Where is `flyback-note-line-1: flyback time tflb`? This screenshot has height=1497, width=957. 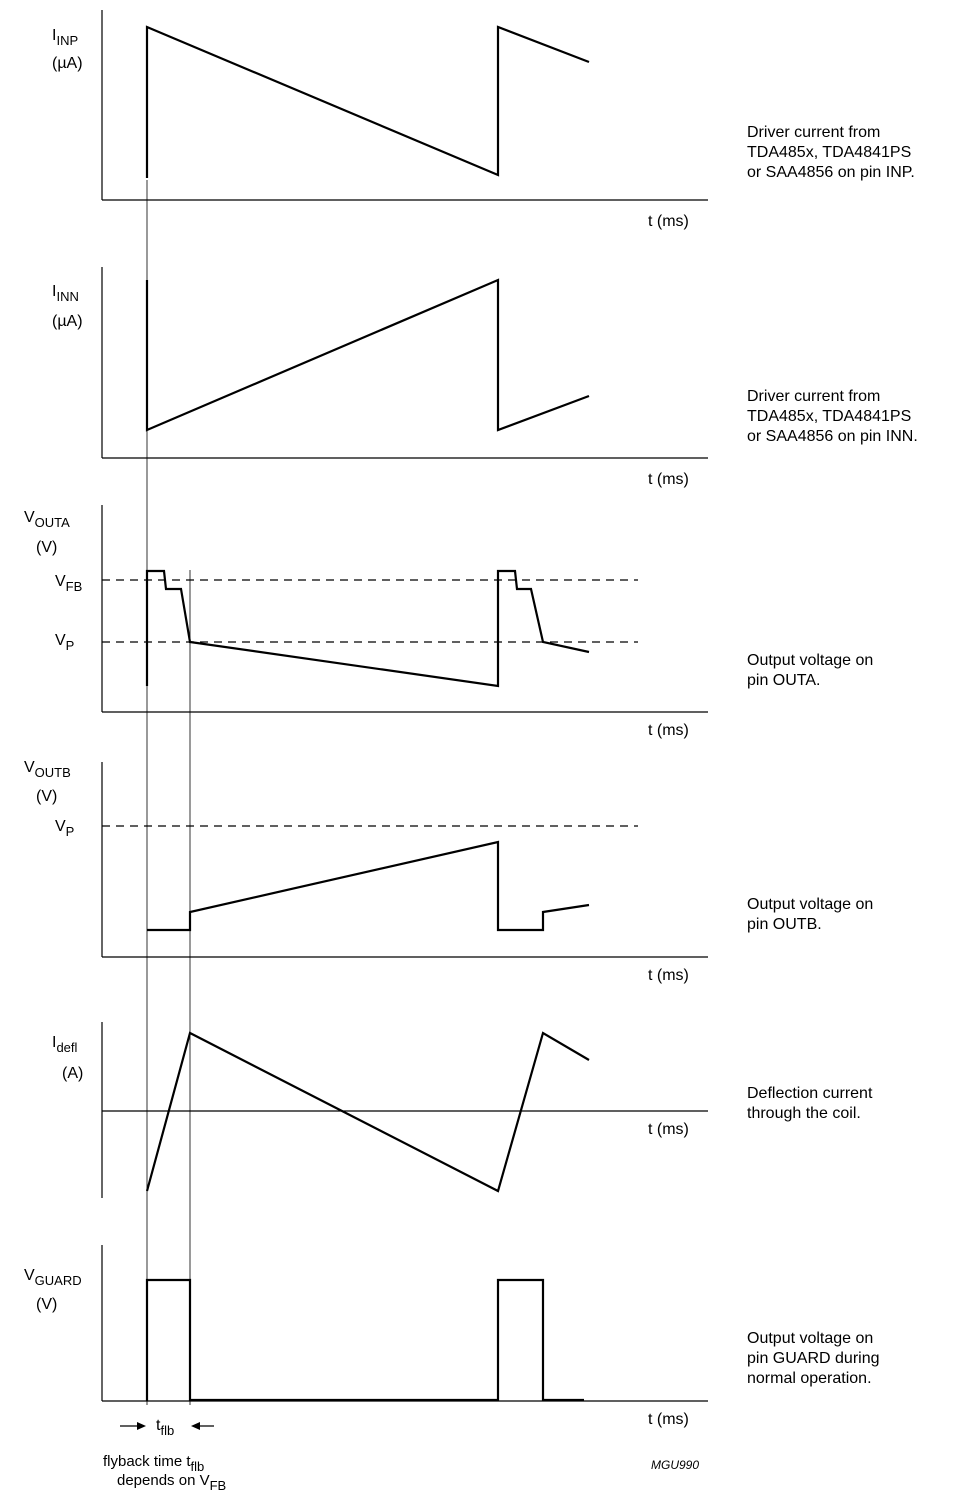 flyback-note-line-1: flyback time tflb is located at coordinates (153, 1463).